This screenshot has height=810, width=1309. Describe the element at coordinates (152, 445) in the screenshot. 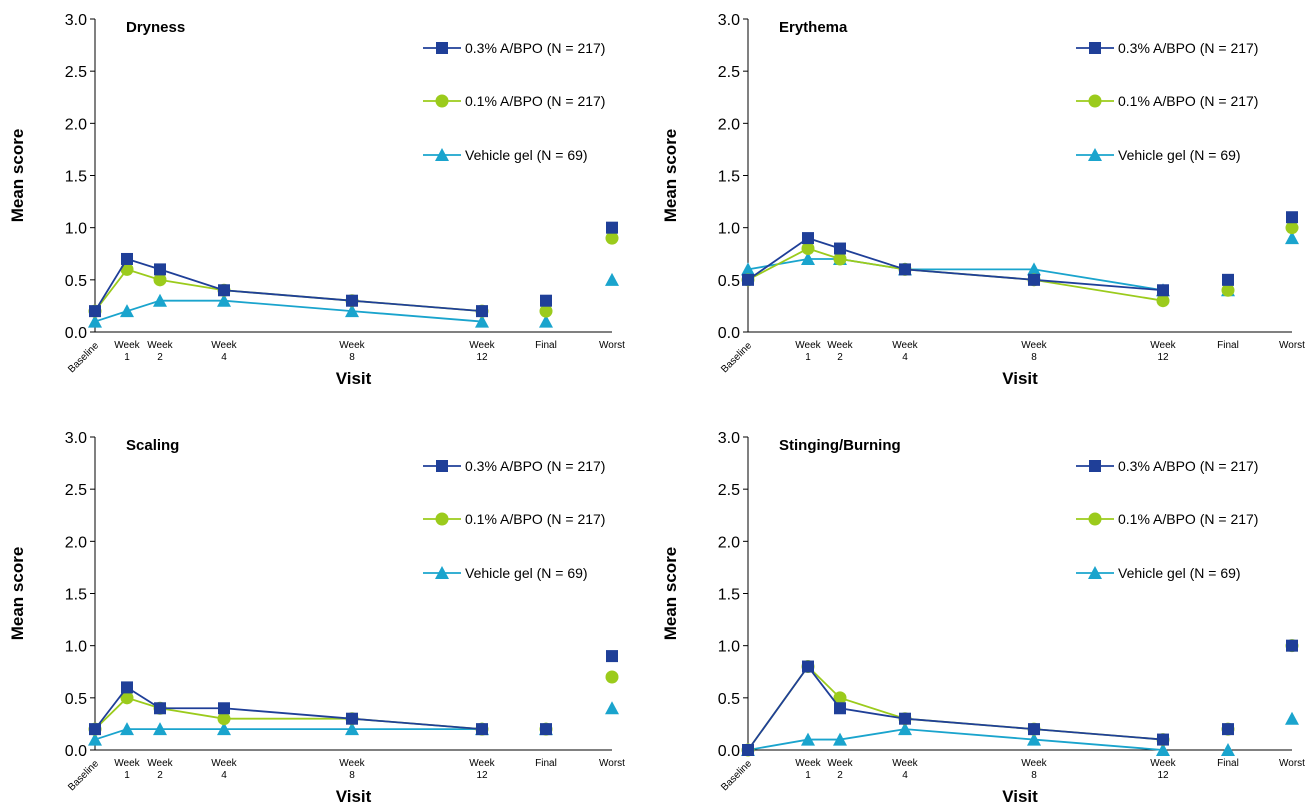

I see `panel-title: Scaling` at that location.